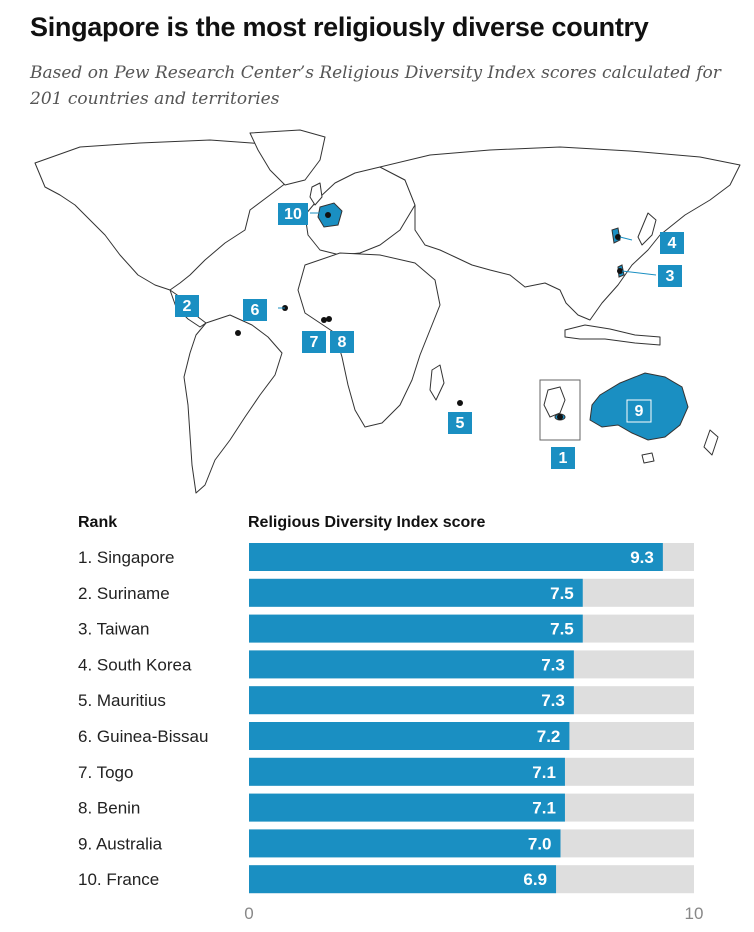  What do you see at coordinates (460, 403) in the screenshot?
I see `dot-mauritius` at bounding box center [460, 403].